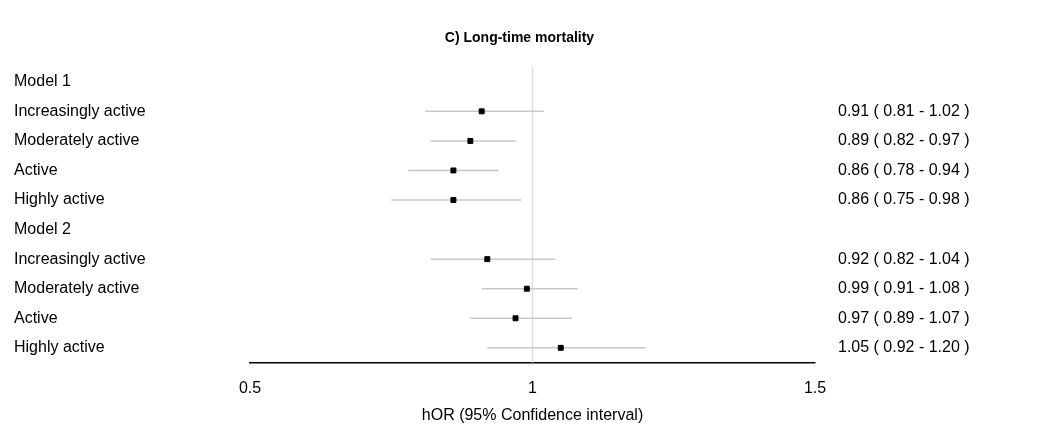 Image resolution: width=1039 pixels, height=441 pixels. Describe the element at coordinates (904, 317) in the screenshot. I see `data-label: 0.97 ( 0.89 - 1.07 )` at that location.